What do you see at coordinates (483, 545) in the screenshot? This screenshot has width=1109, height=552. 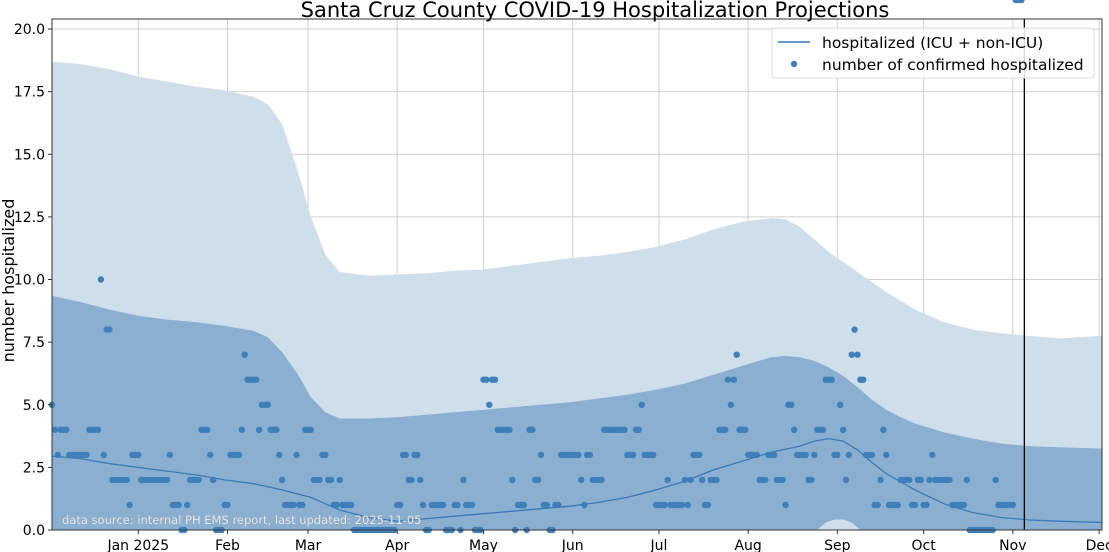 I see `x-tick-label: May` at bounding box center [483, 545].